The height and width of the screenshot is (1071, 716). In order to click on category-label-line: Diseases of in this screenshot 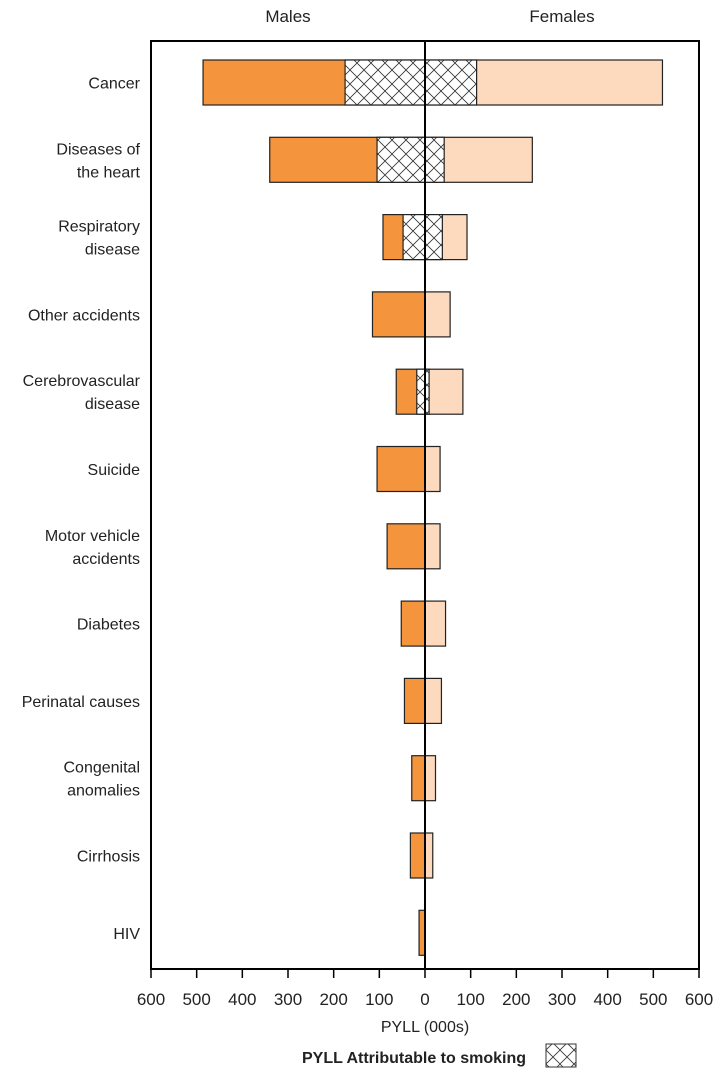, I will do `click(98, 149)`.